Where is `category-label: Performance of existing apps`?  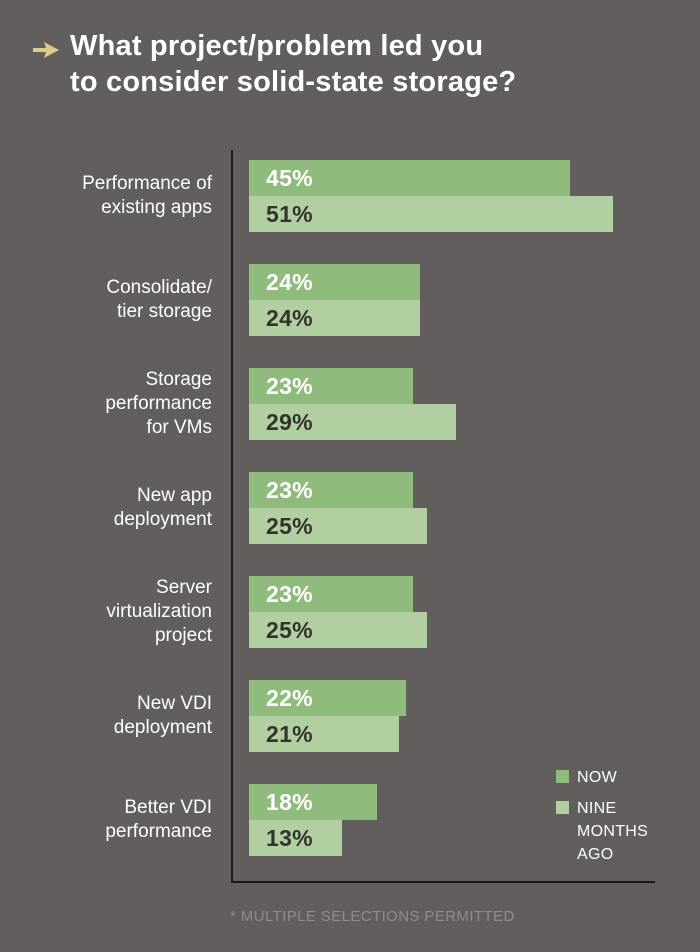
category-label: Performance of existing apps is located at coordinates (147, 195).